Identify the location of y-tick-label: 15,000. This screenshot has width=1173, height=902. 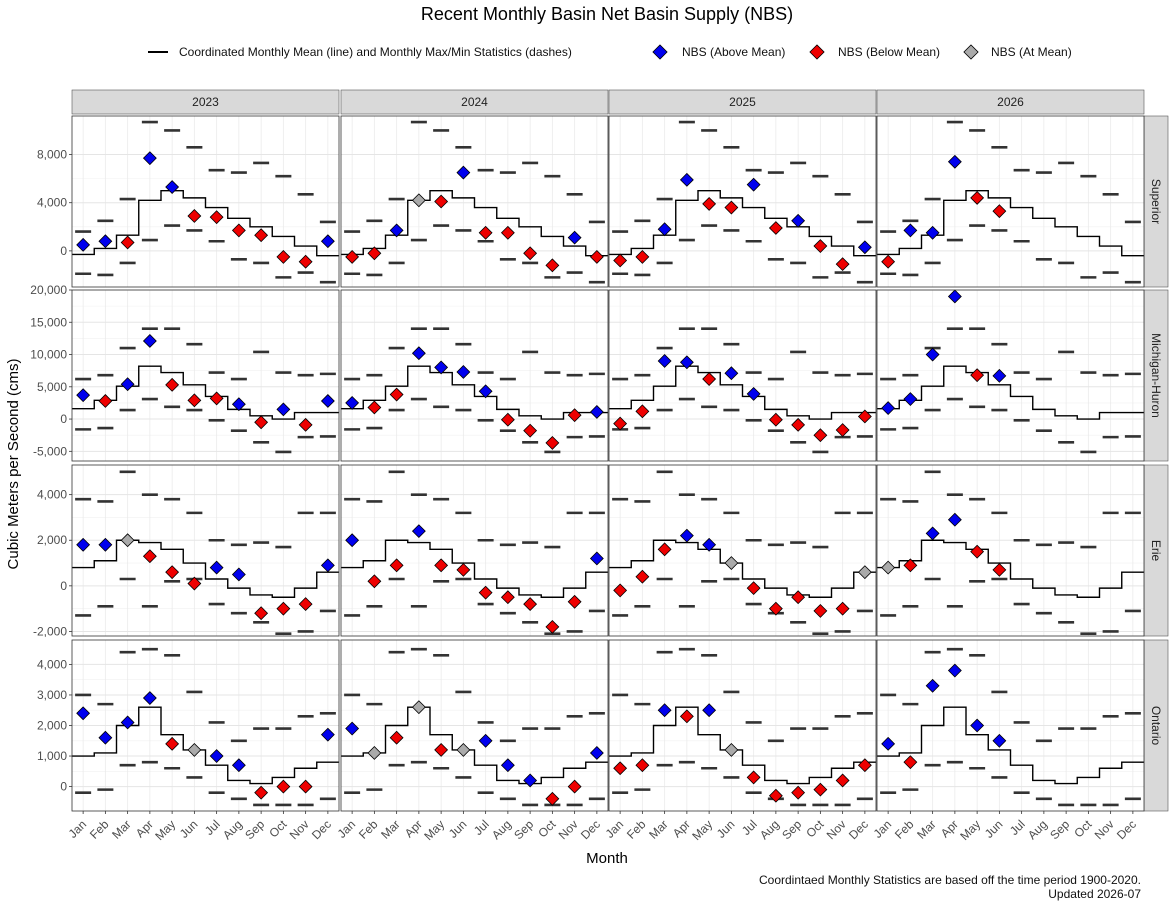
(48, 322).